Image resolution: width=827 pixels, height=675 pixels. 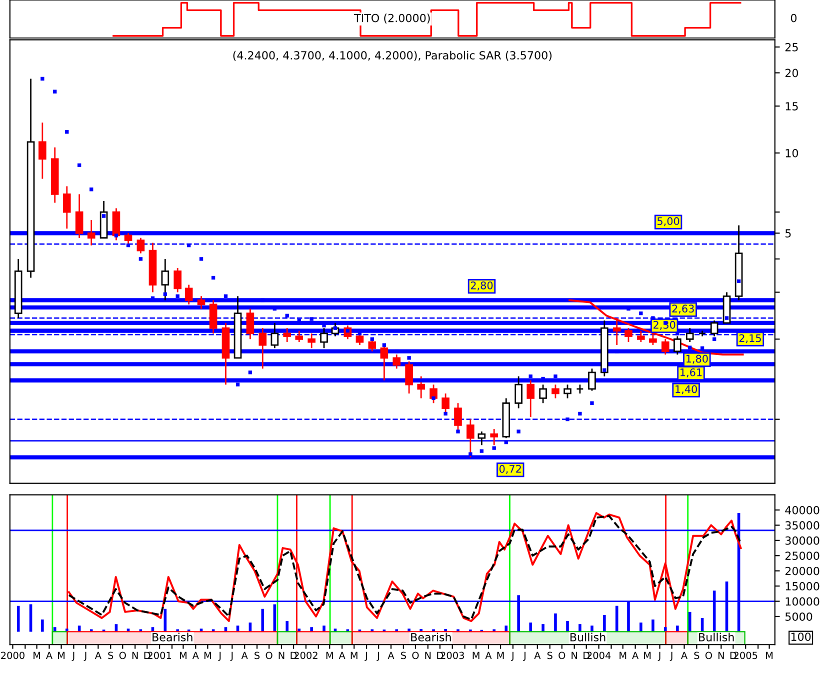 What do you see at coordinates (802, 556) in the screenshot?
I see `y-tick-label: 25000` at bounding box center [802, 556].